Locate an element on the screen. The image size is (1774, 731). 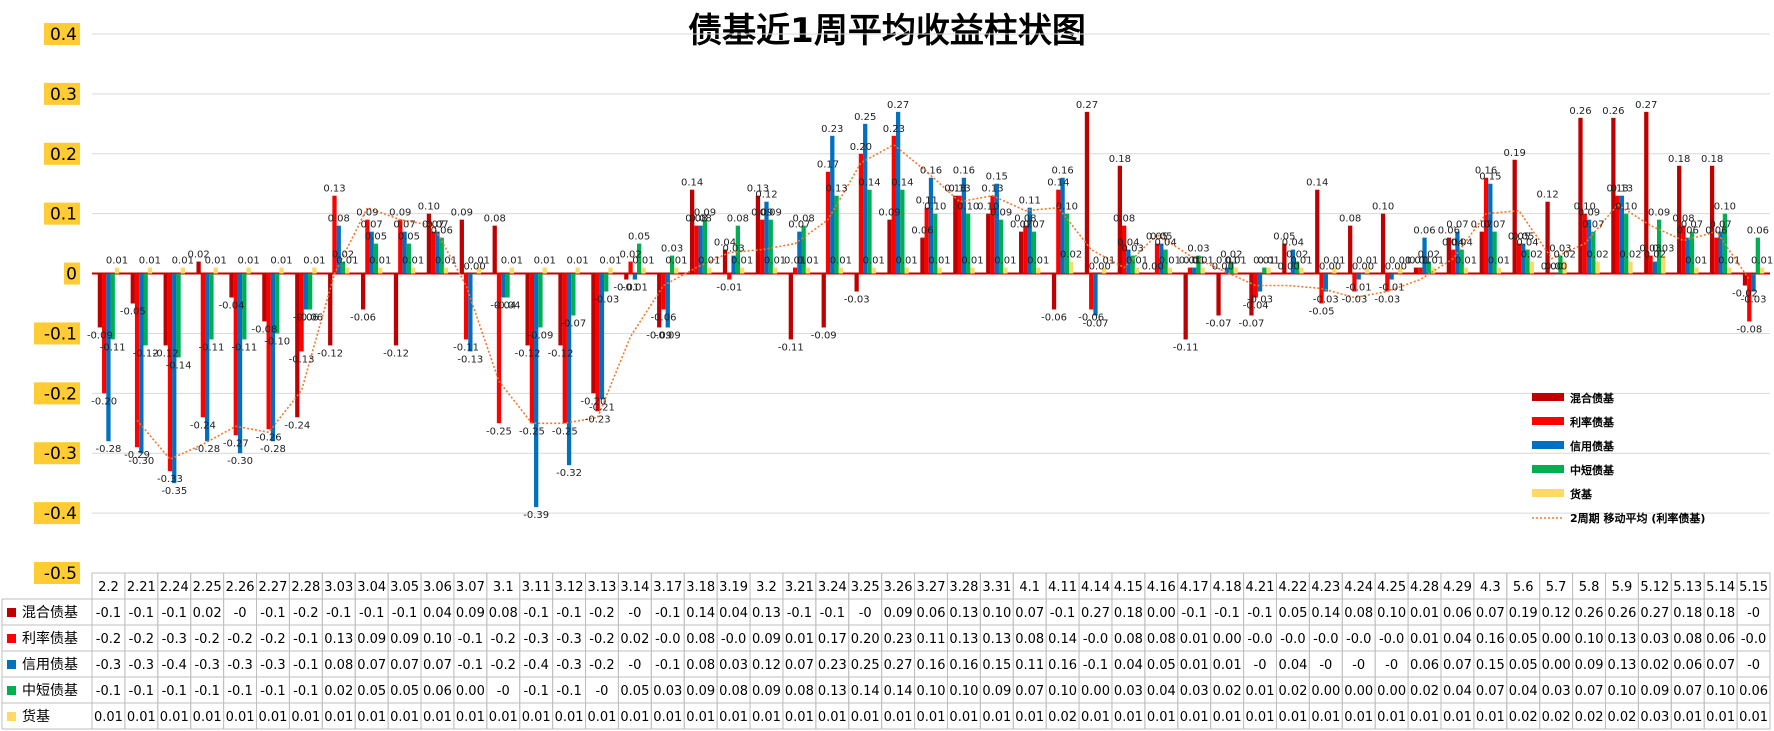
data-label: 0.02 is located at coordinates (1565, 255).